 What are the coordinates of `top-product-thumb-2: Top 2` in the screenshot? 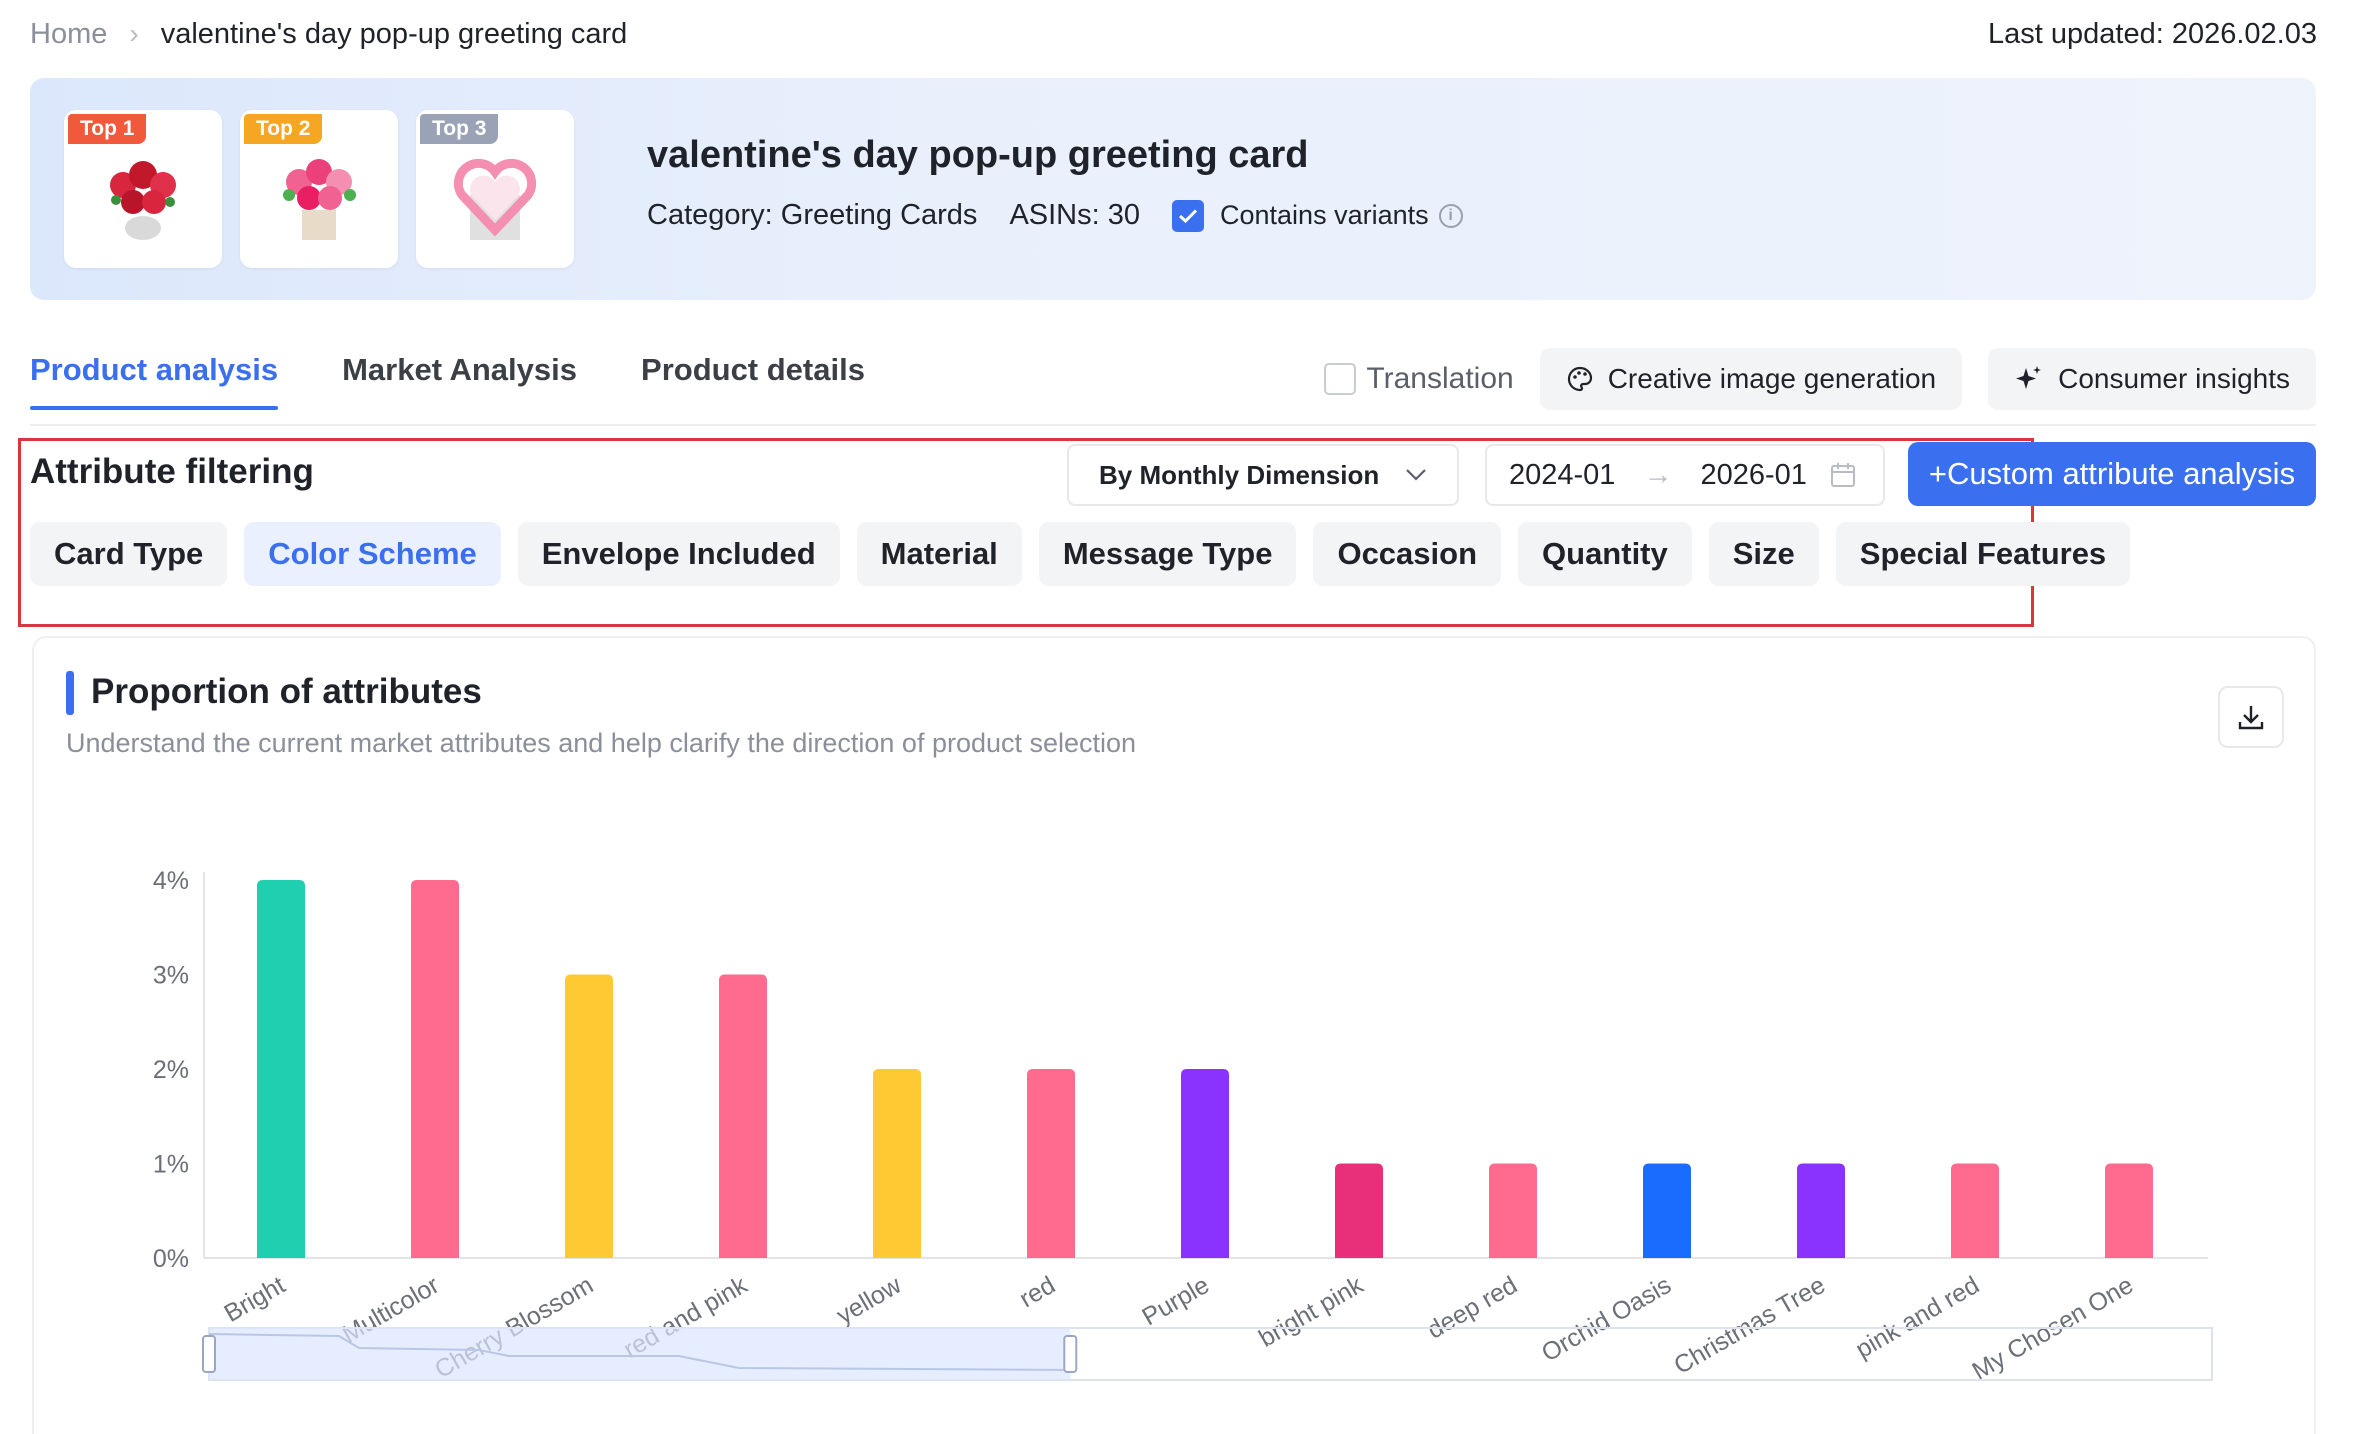 It's located at (319, 189).